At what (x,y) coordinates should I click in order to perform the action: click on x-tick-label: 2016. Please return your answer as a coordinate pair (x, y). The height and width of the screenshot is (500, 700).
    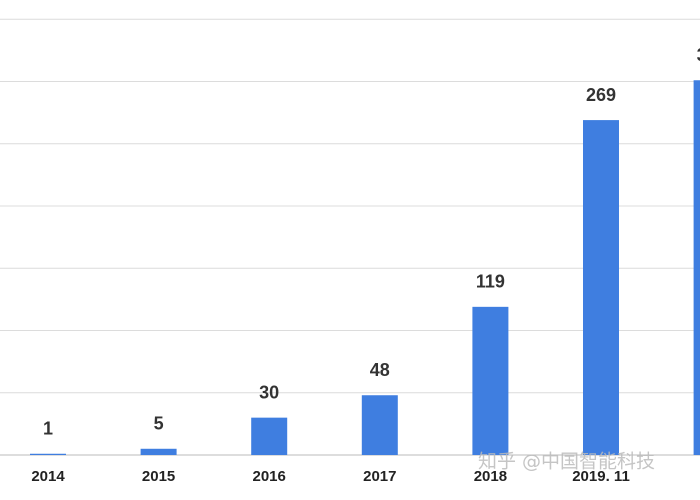
    Looking at the image, I should click on (269, 476).